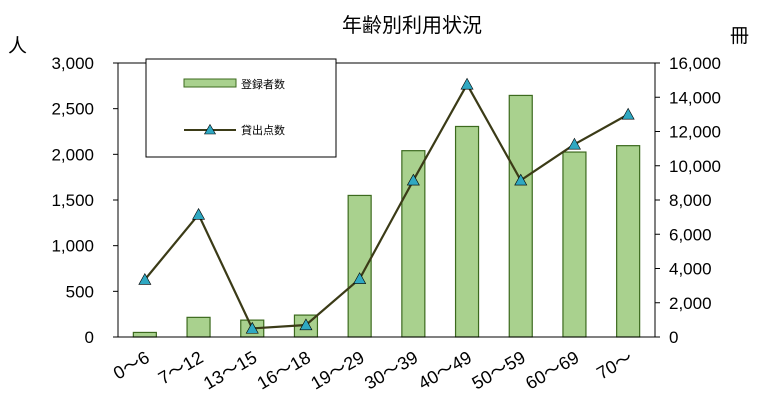  I want to click on left-axis-ticks: 0 500 1,000 1,500 2,000 2,500 3,000, so click(84, 200).